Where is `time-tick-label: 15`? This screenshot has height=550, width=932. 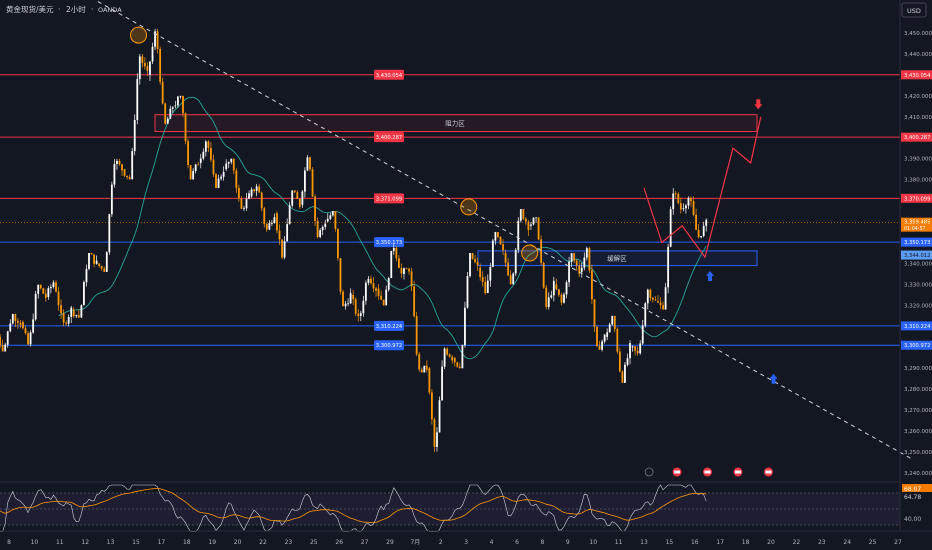 time-tick-label: 15 is located at coordinates (670, 542).